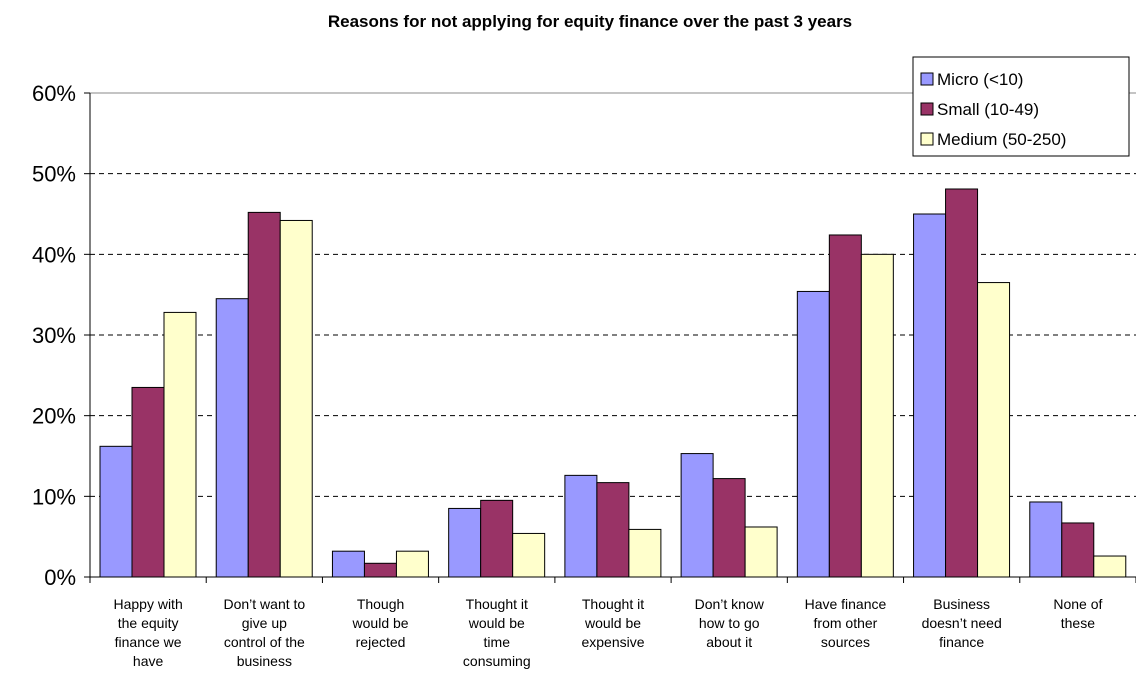 The image size is (1136, 681). I want to click on y-axis: 0% 10% 20% 30% 40% 50% 60%, so click(61, 335).